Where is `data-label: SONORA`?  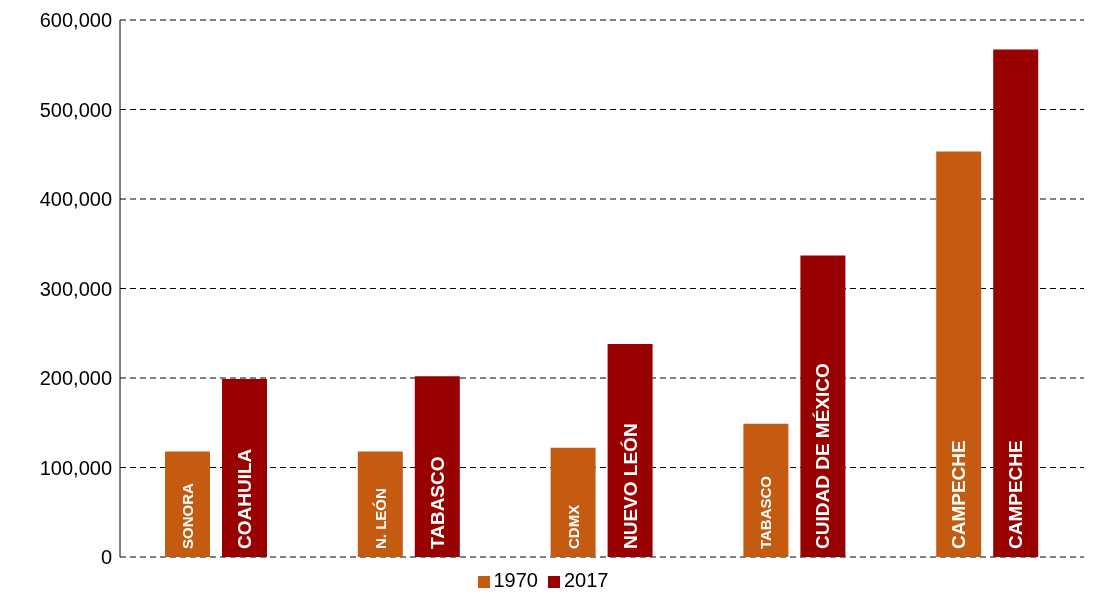
data-label: SONORA is located at coordinates (187, 516).